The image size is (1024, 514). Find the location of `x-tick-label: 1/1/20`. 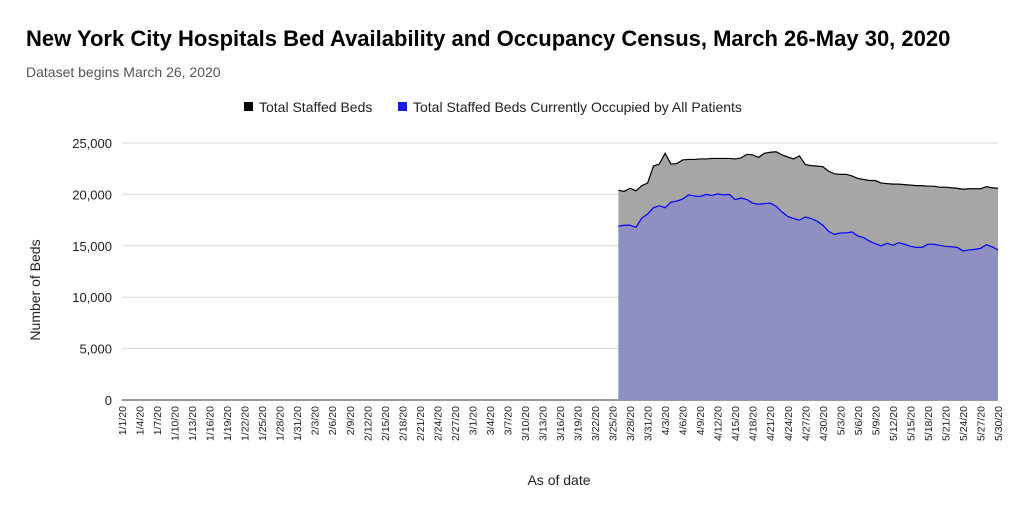

x-tick-label: 1/1/20 is located at coordinates (123, 420).